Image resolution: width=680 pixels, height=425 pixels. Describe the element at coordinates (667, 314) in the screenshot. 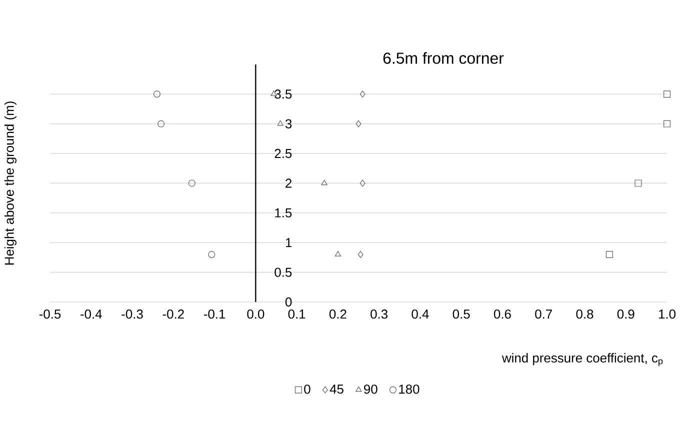

I see `x-tick-label: 1.0` at that location.